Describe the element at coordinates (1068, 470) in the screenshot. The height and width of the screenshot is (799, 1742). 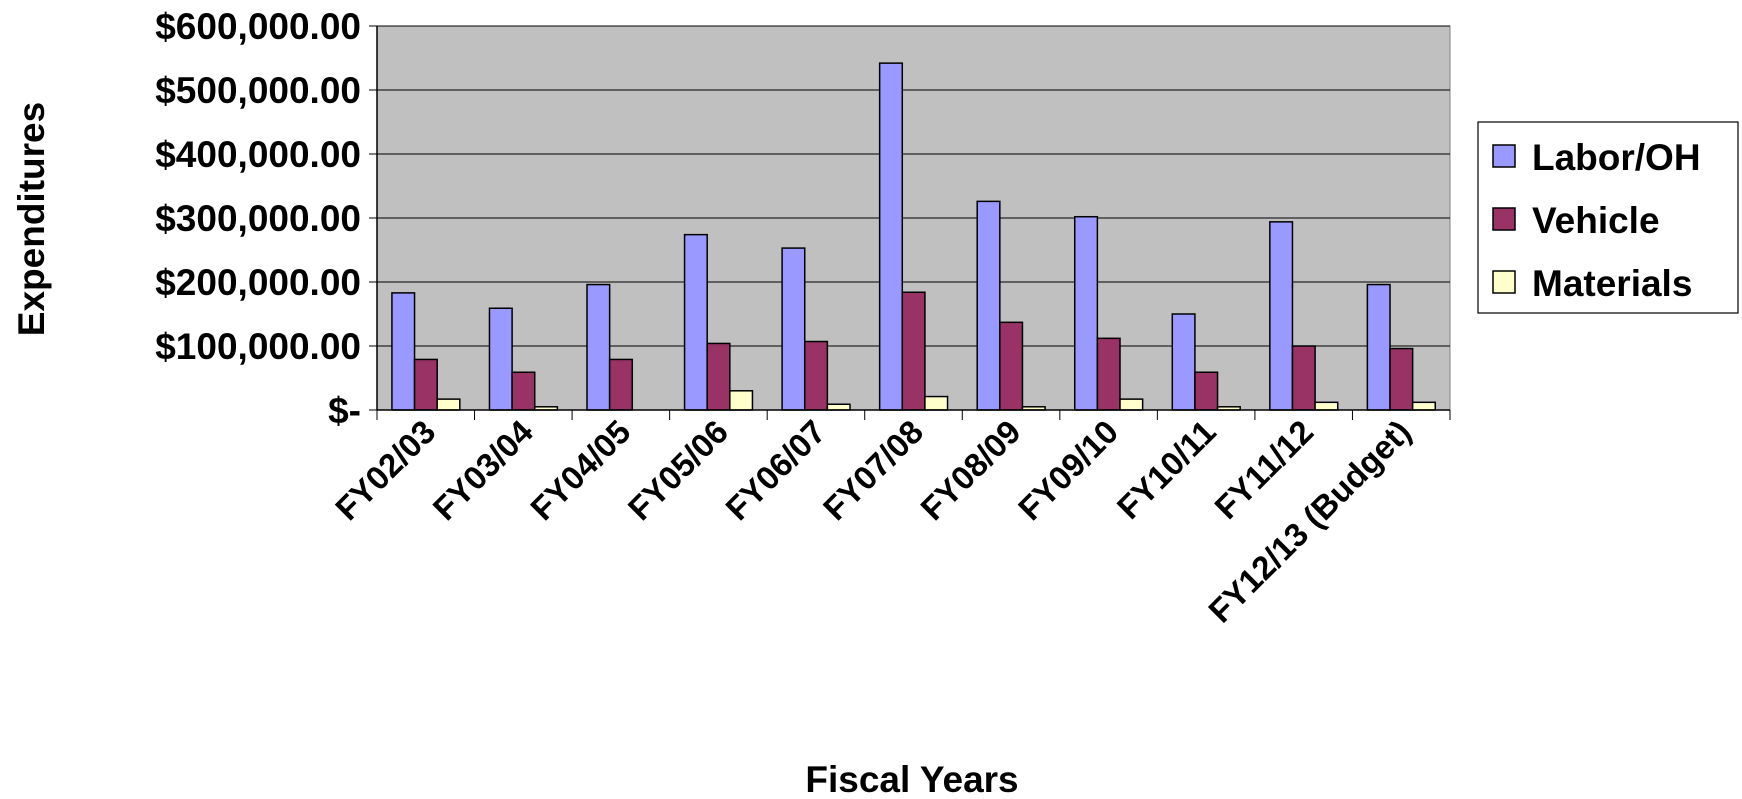
I see `x-tick-label: FY09/10` at that location.